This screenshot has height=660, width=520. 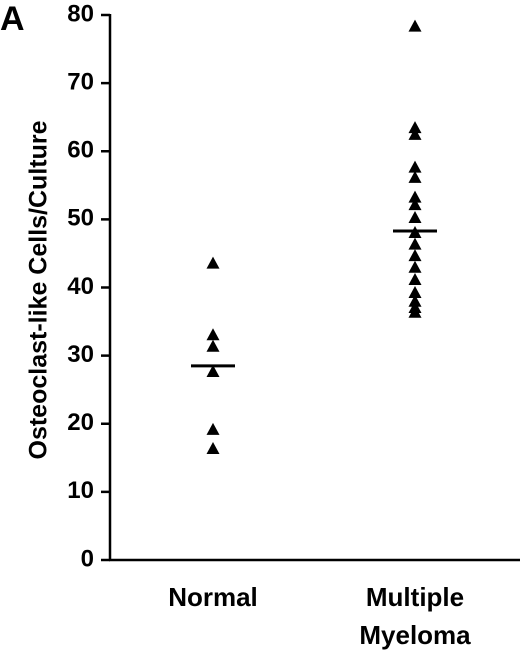 What do you see at coordinates (80, 354) in the screenshot?
I see `y-tick-label: 30` at bounding box center [80, 354].